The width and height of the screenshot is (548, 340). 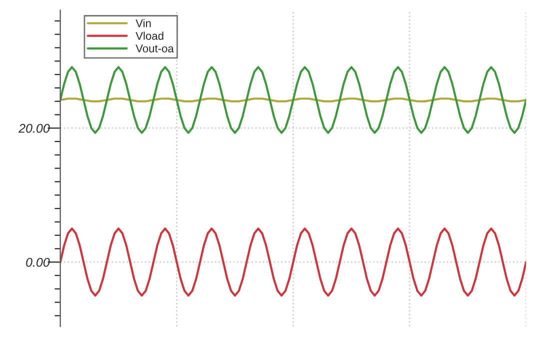 I want to click on legend-label: Vload, so click(x=150, y=36).